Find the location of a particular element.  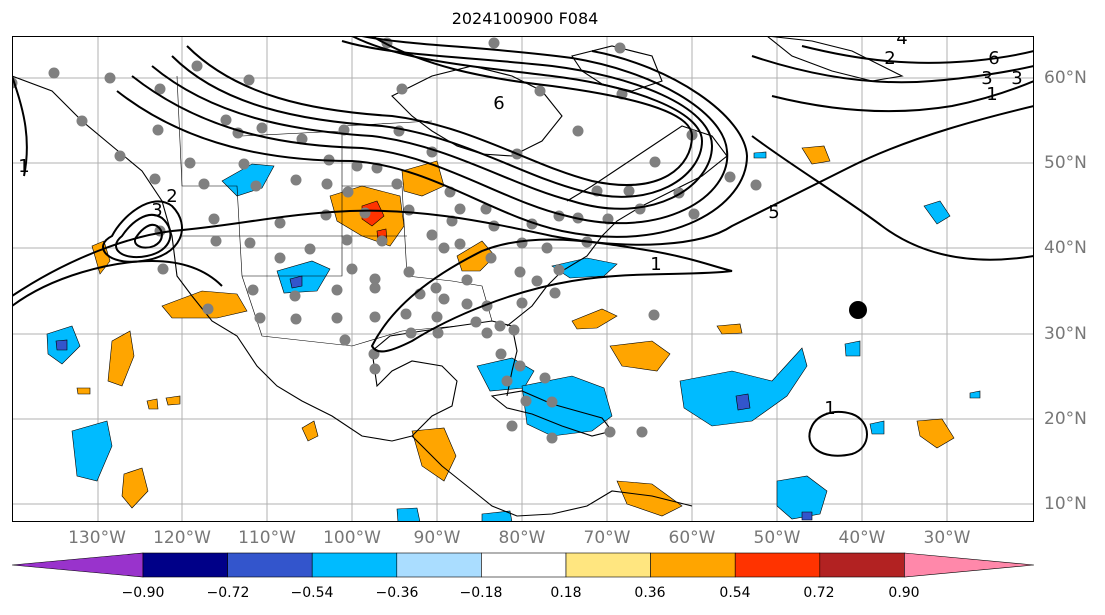

colorbar-extend-low is located at coordinates (77, 565).